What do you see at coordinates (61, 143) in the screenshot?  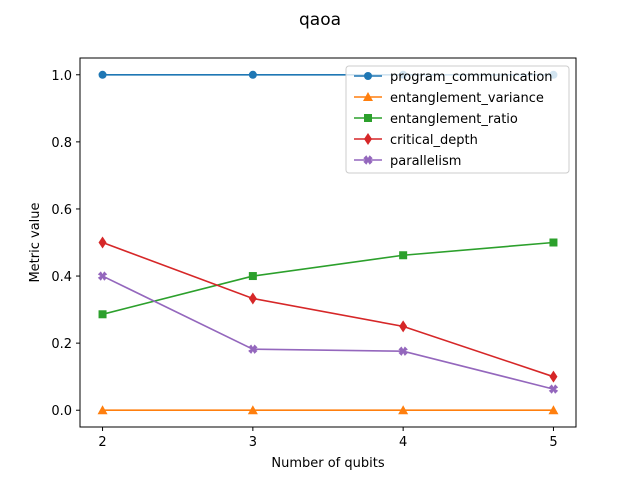 I see `y-tick-label: 0.8` at bounding box center [61, 143].